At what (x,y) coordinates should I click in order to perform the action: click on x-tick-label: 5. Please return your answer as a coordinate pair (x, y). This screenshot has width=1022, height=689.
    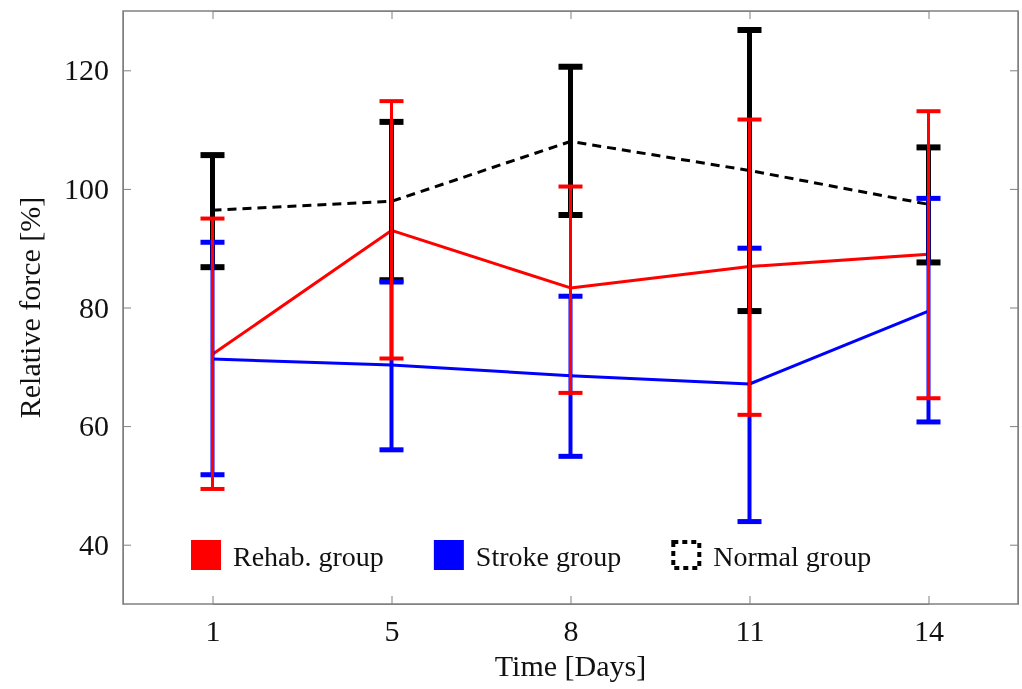
    Looking at the image, I should click on (392, 631).